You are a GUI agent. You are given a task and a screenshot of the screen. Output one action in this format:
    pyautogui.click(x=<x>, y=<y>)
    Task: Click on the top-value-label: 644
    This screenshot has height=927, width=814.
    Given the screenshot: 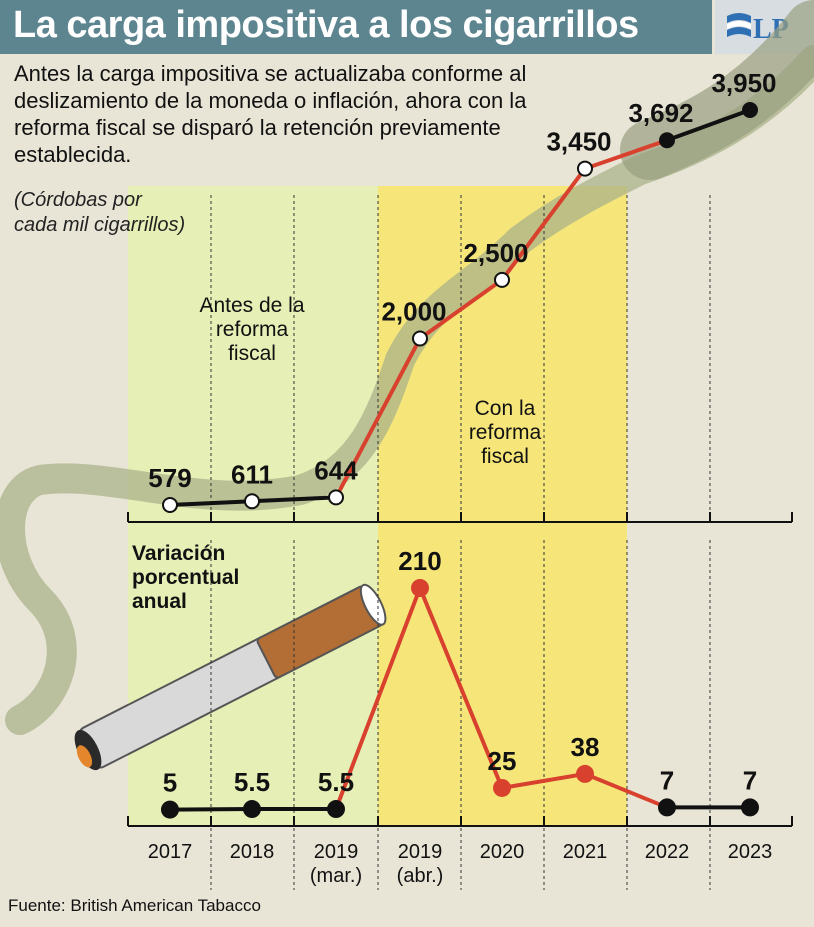 What is the action you would take?
    pyautogui.click(x=336, y=470)
    